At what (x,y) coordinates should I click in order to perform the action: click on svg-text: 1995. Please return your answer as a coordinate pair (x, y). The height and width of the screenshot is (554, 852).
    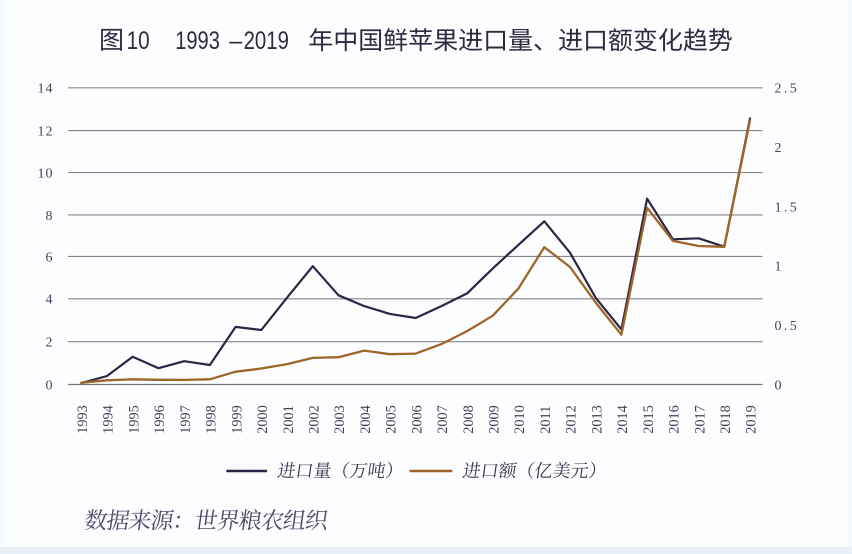
    Looking at the image, I should click on (134, 419).